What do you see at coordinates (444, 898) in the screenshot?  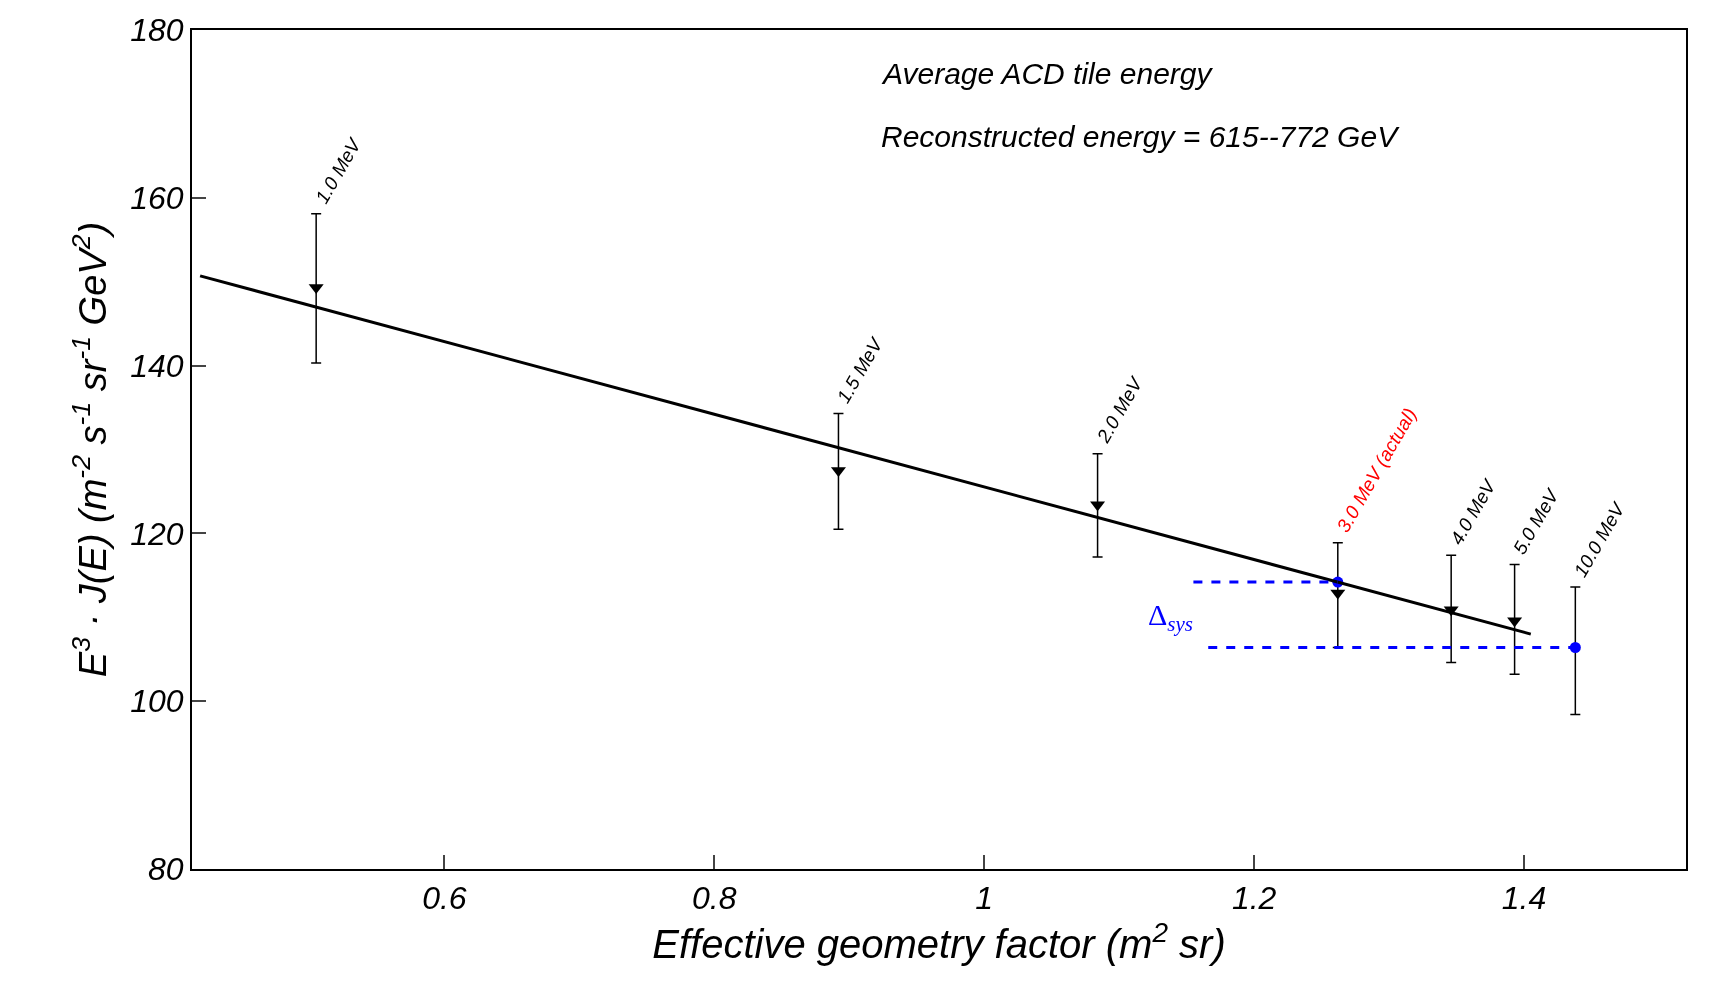 I see `x-tick-label: 0.6` at bounding box center [444, 898].